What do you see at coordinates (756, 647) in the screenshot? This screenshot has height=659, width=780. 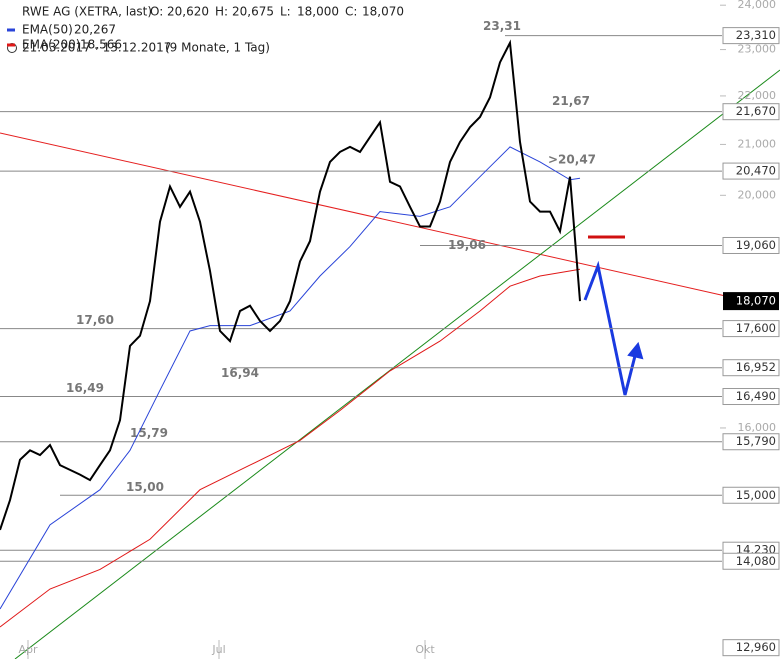 I see `axis-label: 12,960` at bounding box center [756, 647].